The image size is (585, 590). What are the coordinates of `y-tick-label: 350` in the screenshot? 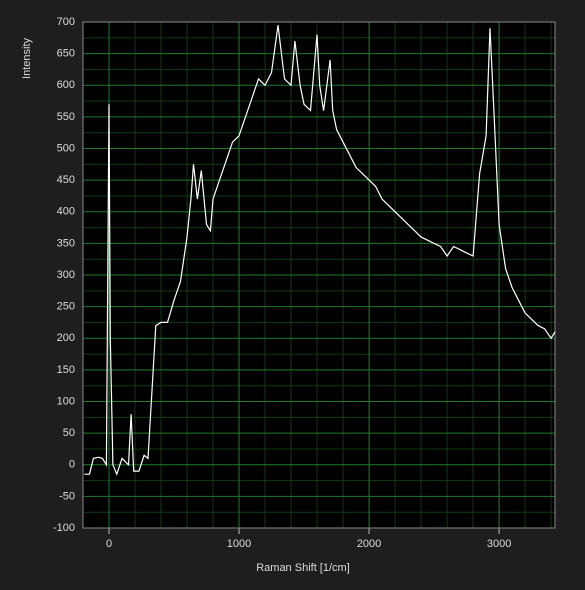 It's located at (66, 243).